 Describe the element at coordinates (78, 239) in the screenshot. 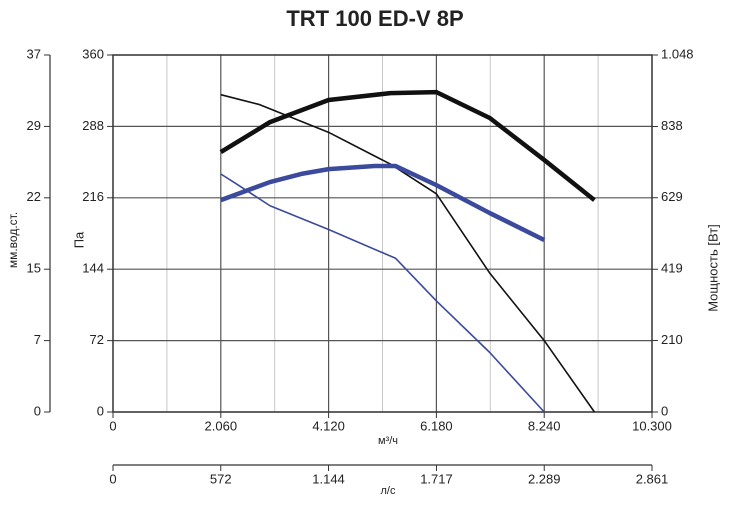

I see `y-label: Па` at that location.